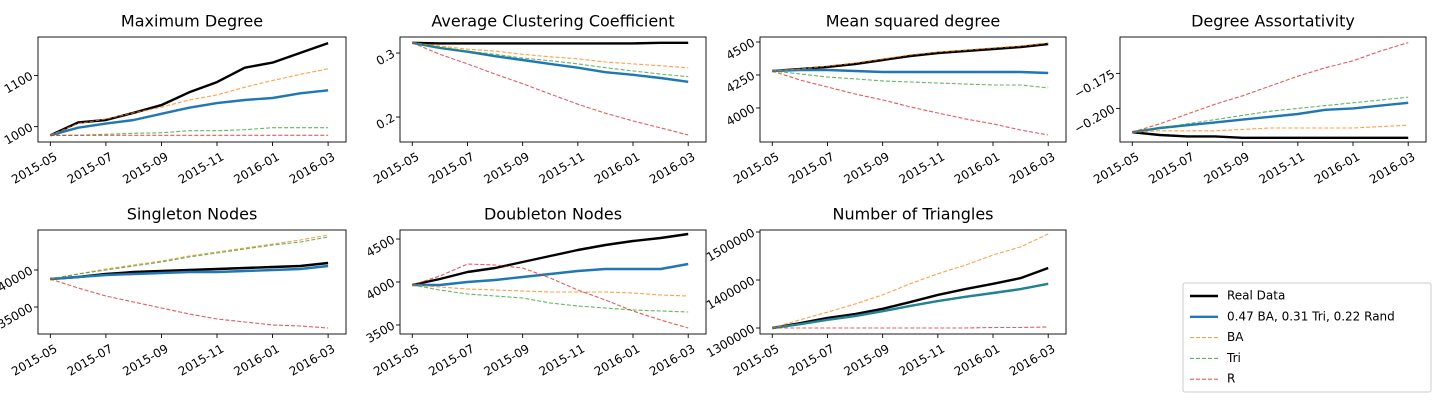 The height and width of the screenshot is (400, 1440). Describe the element at coordinates (1235, 337) in the screenshot. I see `legend-label: BA` at that location.